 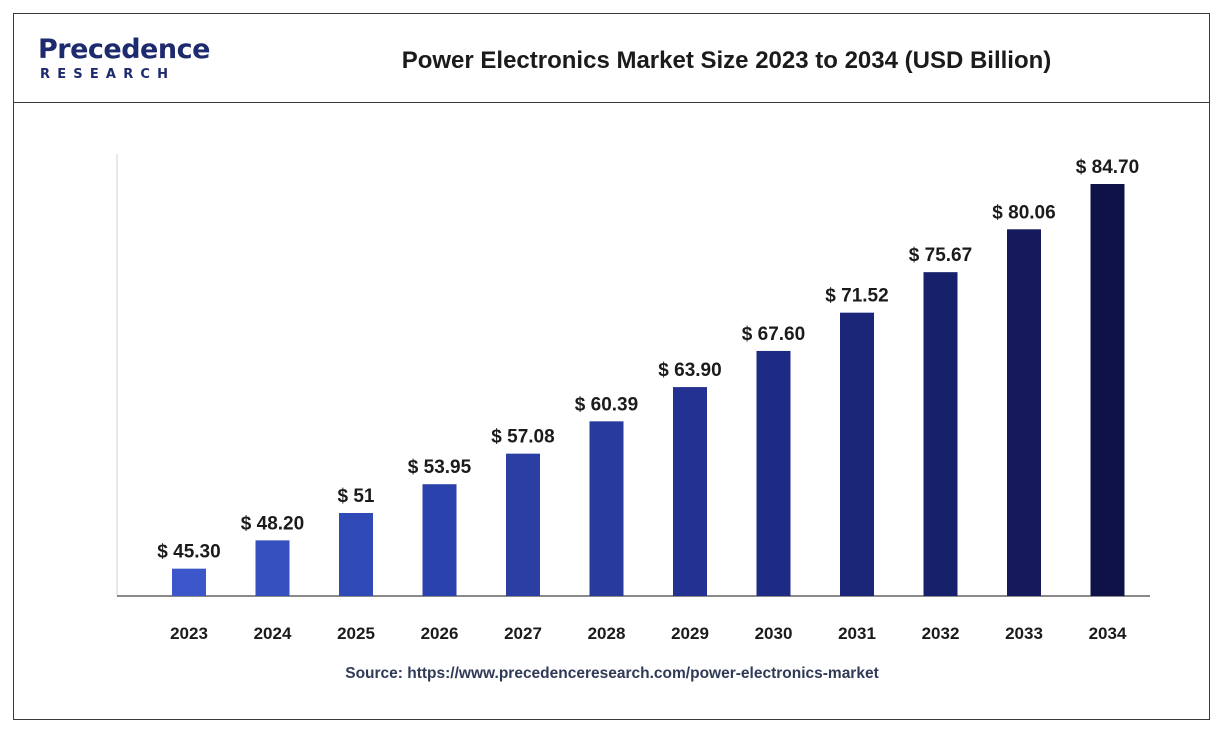 What do you see at coordinates (690, 491) in the screenshot?
I see `bar-2029` at bounding box center [690, 491].